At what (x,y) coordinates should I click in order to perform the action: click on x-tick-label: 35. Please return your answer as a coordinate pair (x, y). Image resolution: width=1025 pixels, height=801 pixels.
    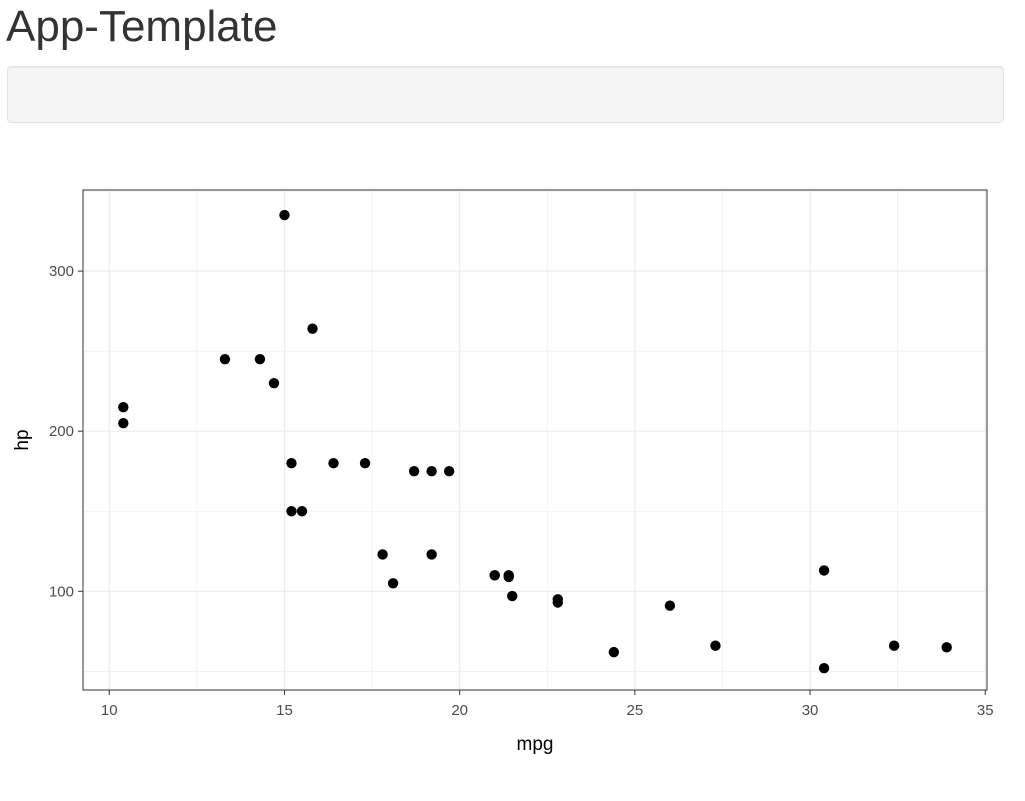
    Looking at the image, I should click on (985, 710).